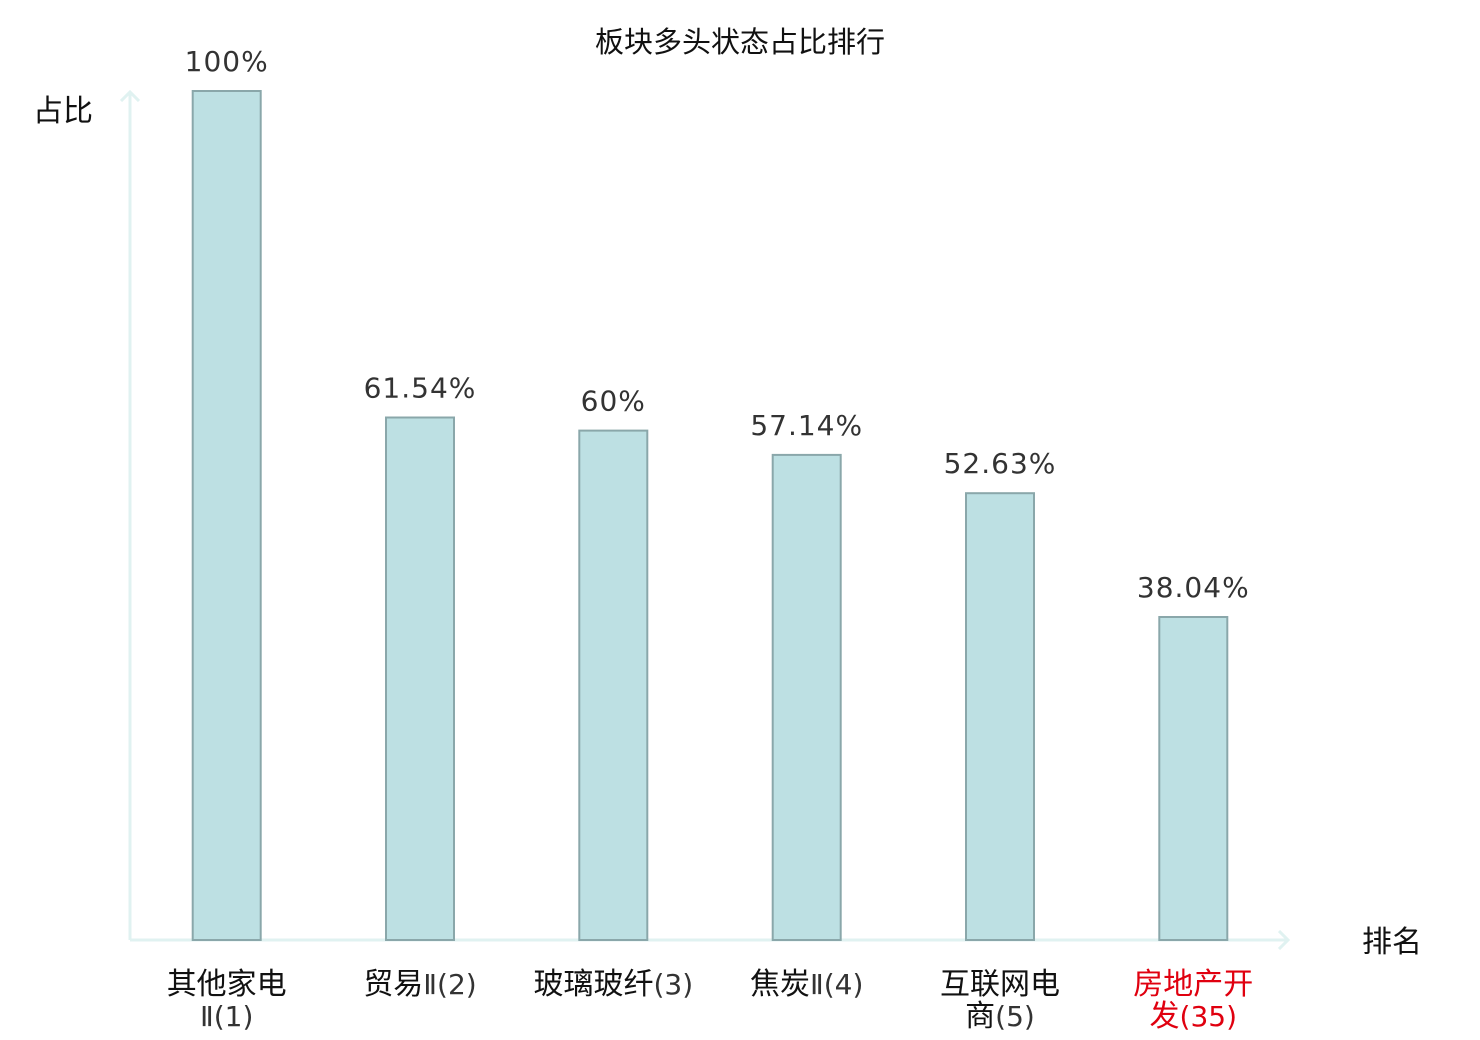 Image resolution: width=1480 pixels, height=1040 pixels. I want to click on category-label-5-line-1: 互联网电, so click(1000, 984).